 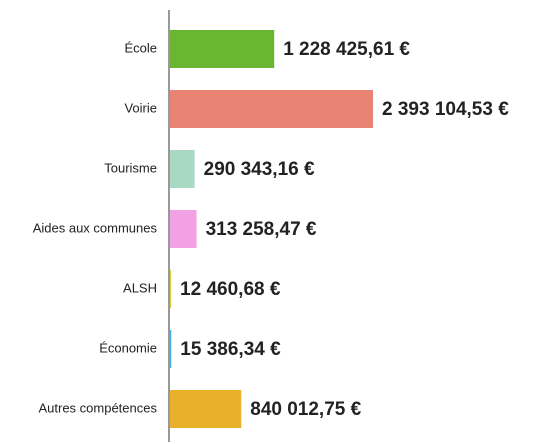 What do you see at coordinates (230, 289) in the screenshot?
I see `value-label: 12 460,68 €` at bounding box center [230, 289].